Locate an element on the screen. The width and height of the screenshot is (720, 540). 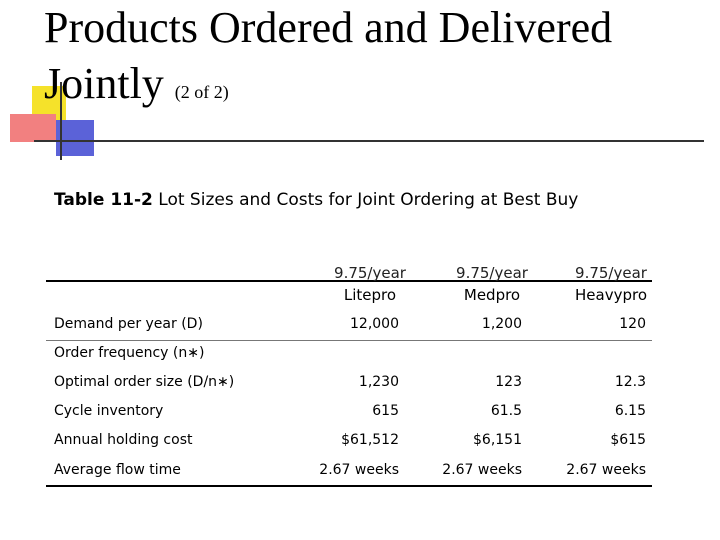
row-label-annual-holding-cost: Annual holding cost is located at coordinates (123, 440).